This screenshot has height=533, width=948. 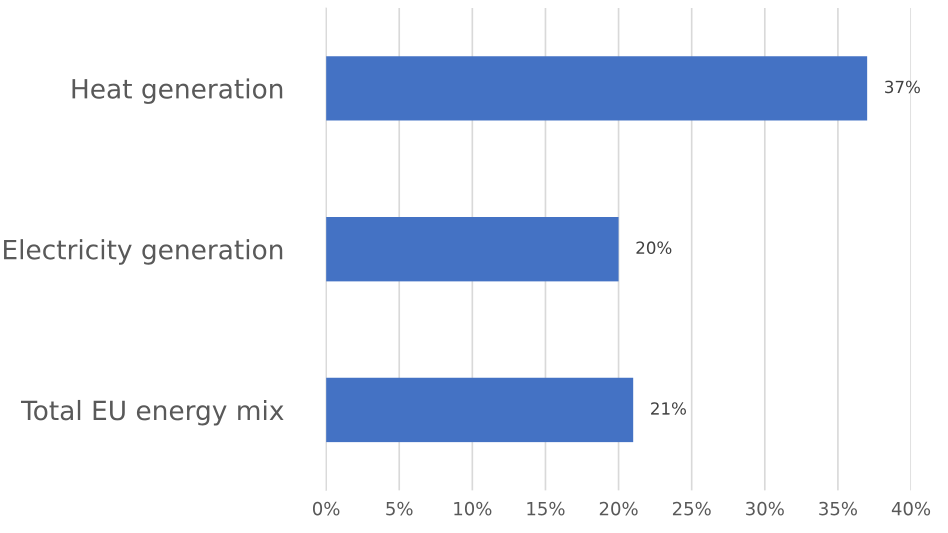 What do you see at coordinates (326, 509) in the screenshot?
I see `x-tick-label: 0%` at bounding box center [326, 509].